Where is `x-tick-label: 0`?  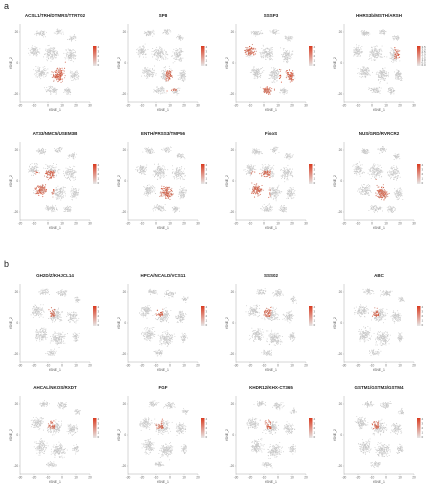 x-tick-label: 0 is located at coordinates (48, 224).